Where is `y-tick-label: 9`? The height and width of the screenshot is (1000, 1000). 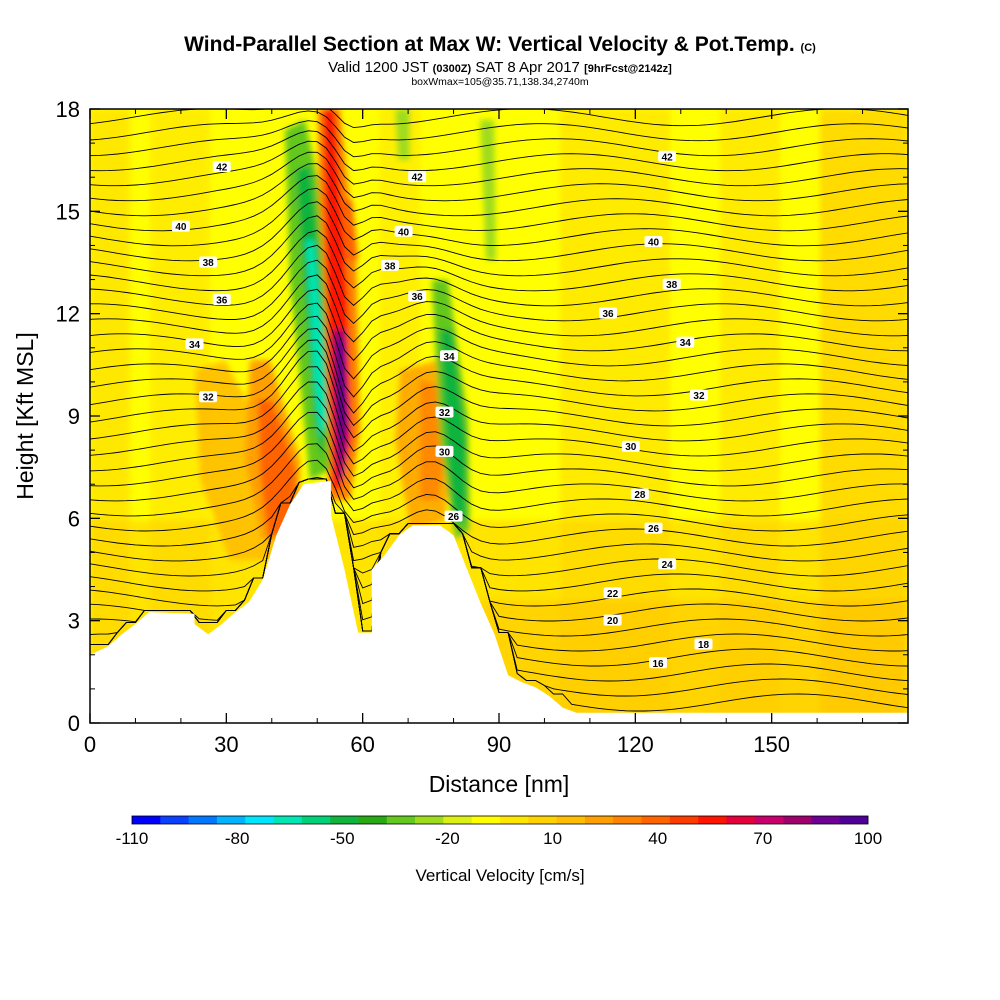
y-tick-label: 9 is located at coordinates (74, 416).